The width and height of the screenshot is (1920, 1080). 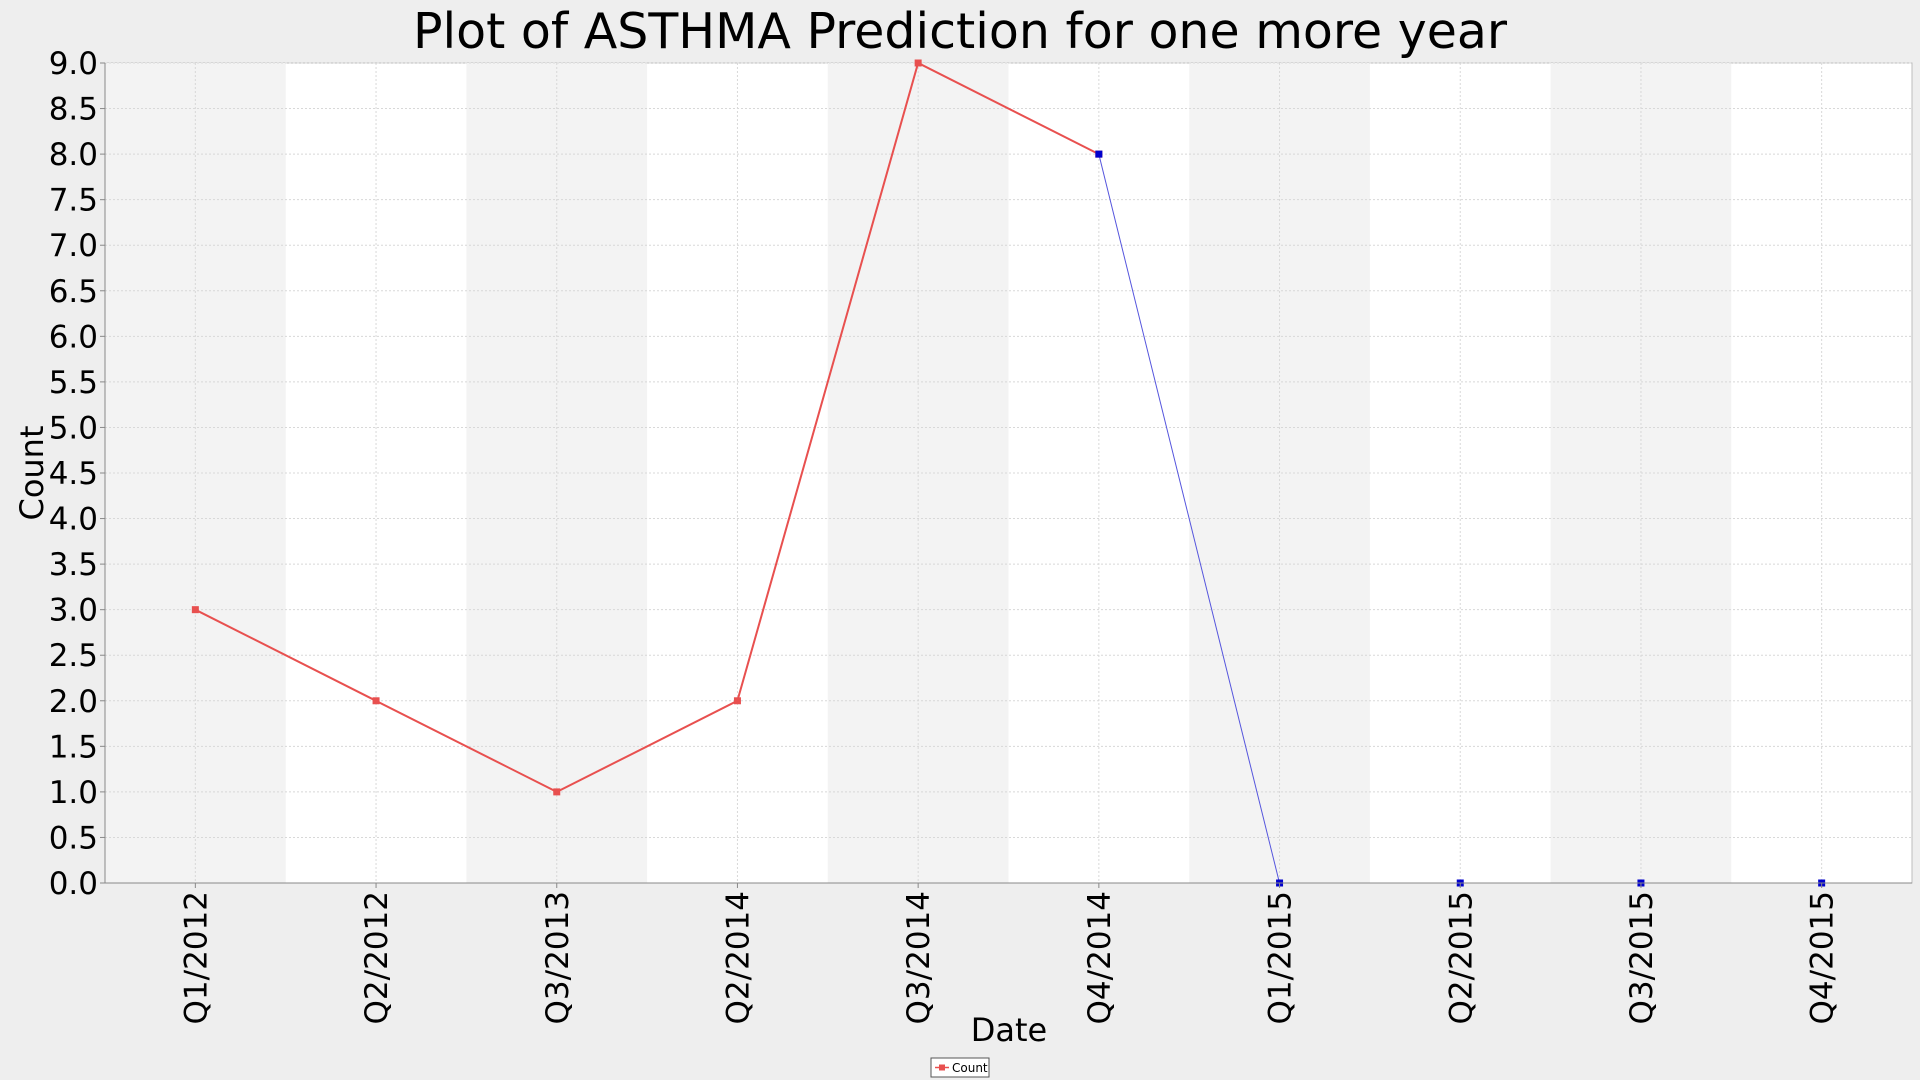 I want to click on x-tick-label: Q3/2014, so click(x=919, y=957).